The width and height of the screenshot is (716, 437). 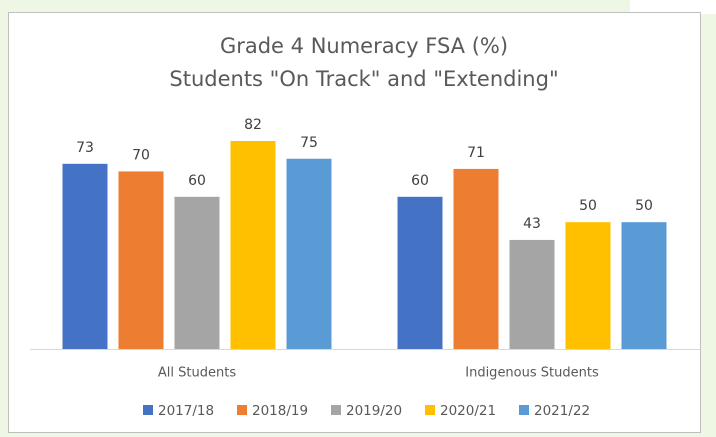 I want to click on data-label: 43, so click(x=532, y=224).